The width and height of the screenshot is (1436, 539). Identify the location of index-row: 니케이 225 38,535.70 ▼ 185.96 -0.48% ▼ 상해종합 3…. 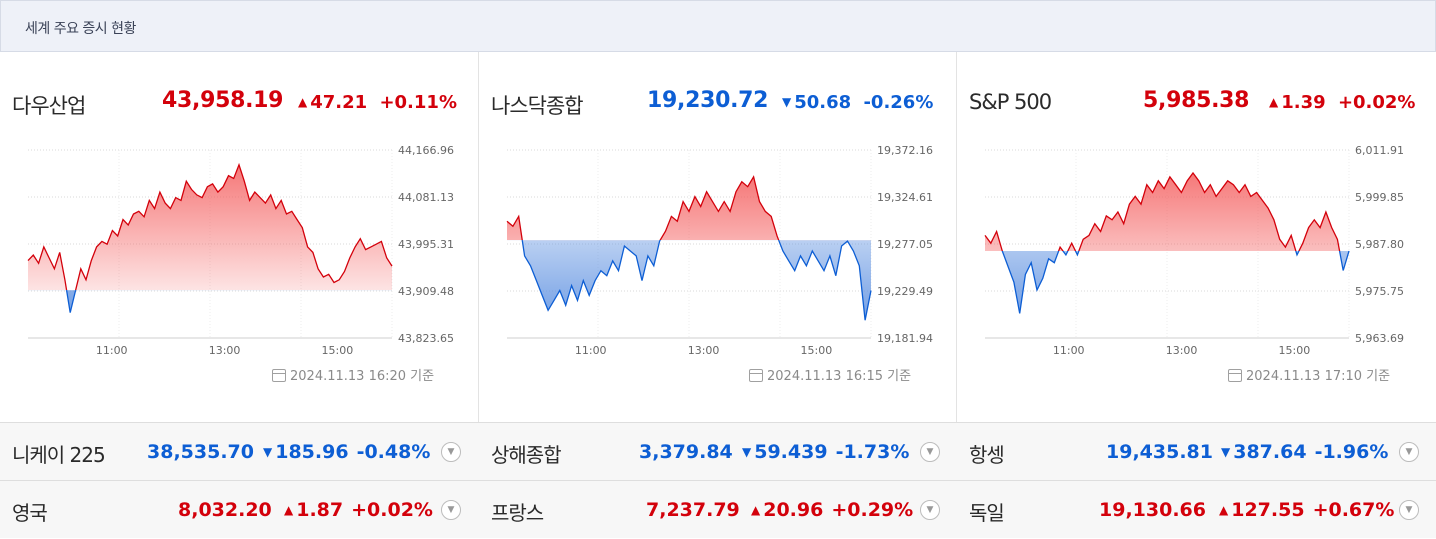
(718, 451).